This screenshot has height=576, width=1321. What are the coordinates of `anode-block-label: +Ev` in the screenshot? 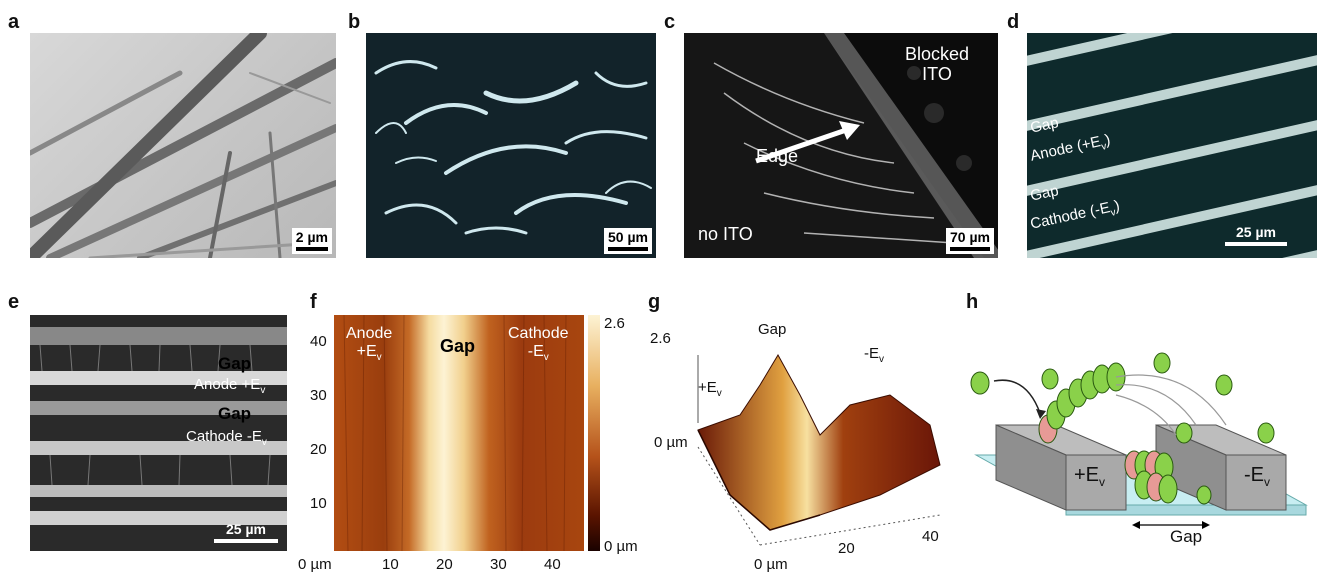 It's located at (1090, 476).